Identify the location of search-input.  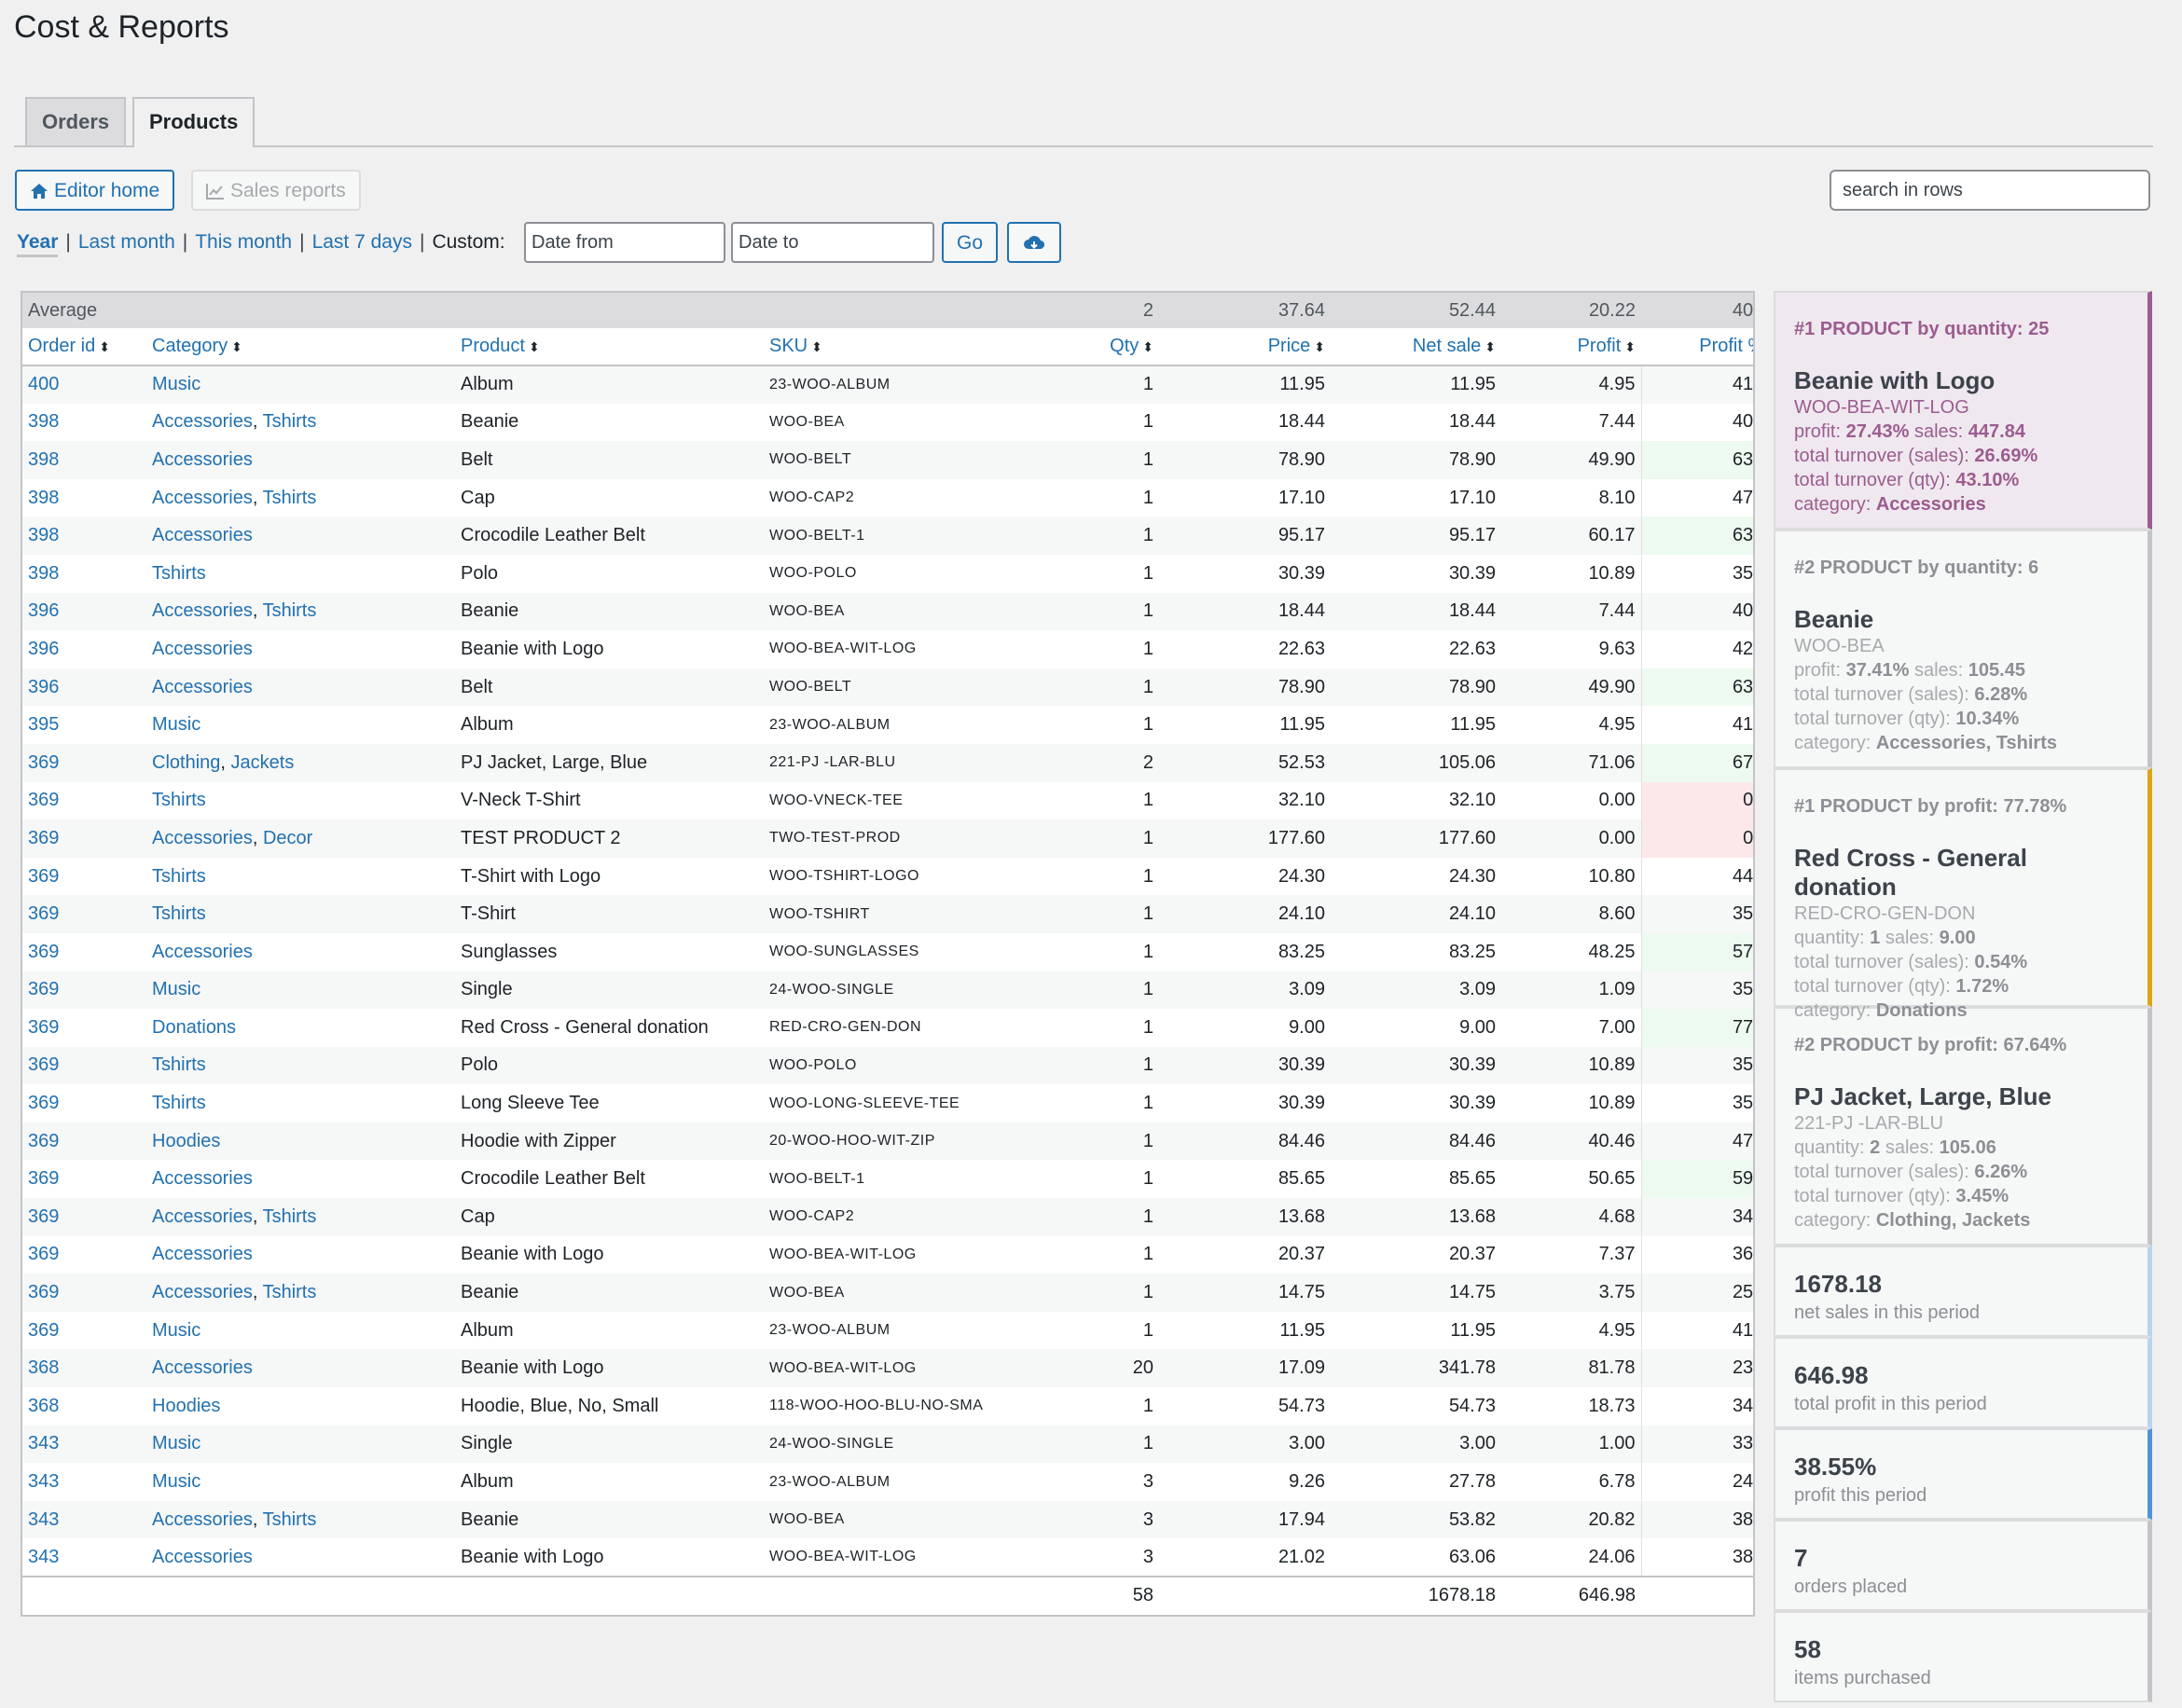
(1990, 191).